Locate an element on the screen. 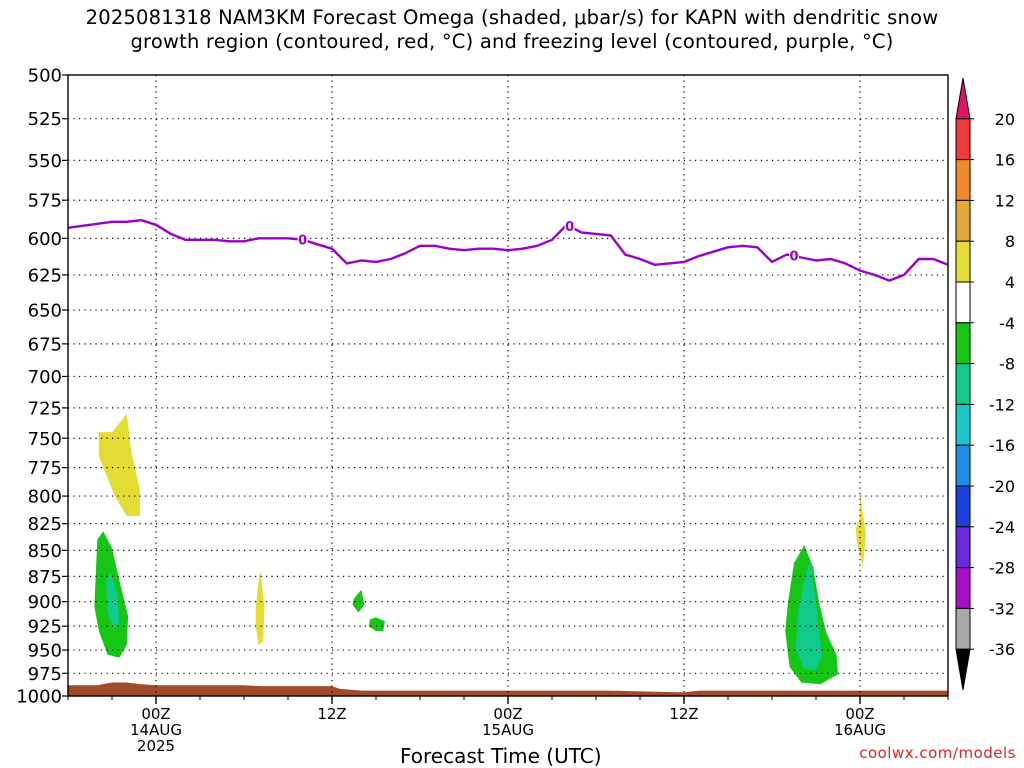 The height and width of the screenshot is (768, 1024). colorbar-label-12: -28 is located at coordinates (1002, 568).